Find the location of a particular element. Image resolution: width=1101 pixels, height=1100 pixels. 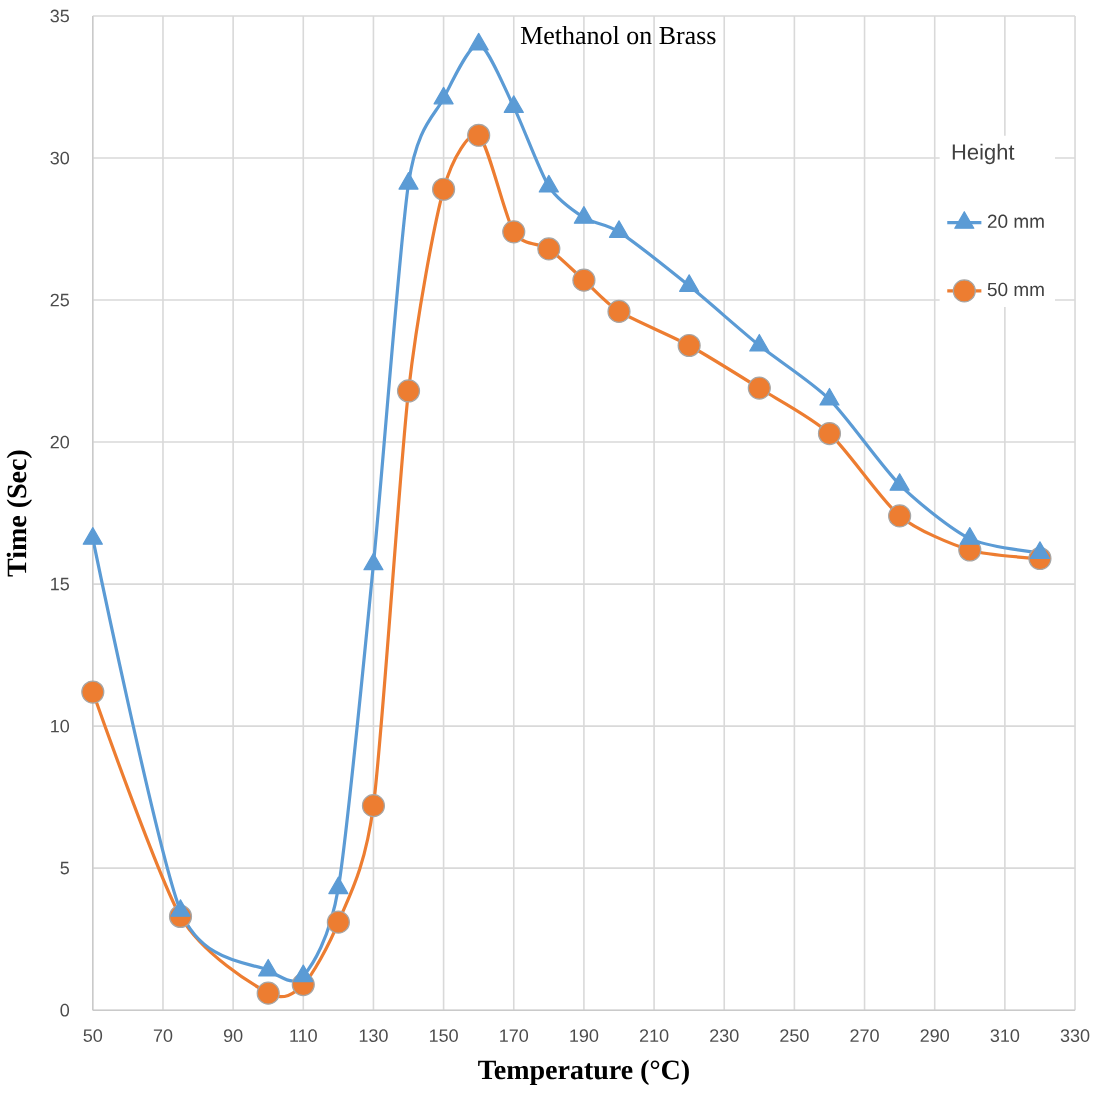

legend-title: Height is located at coordinates (983, 154).